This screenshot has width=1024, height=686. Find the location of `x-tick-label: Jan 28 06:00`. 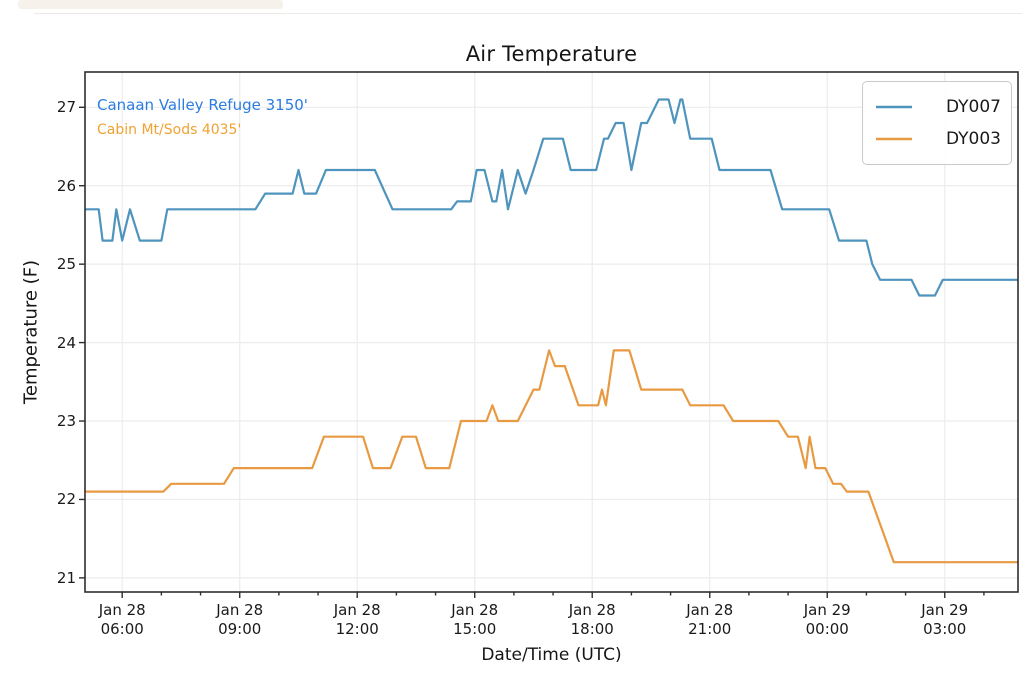

x-tick-label: Jan 28 06:00 is located at coordinates (122, 619).